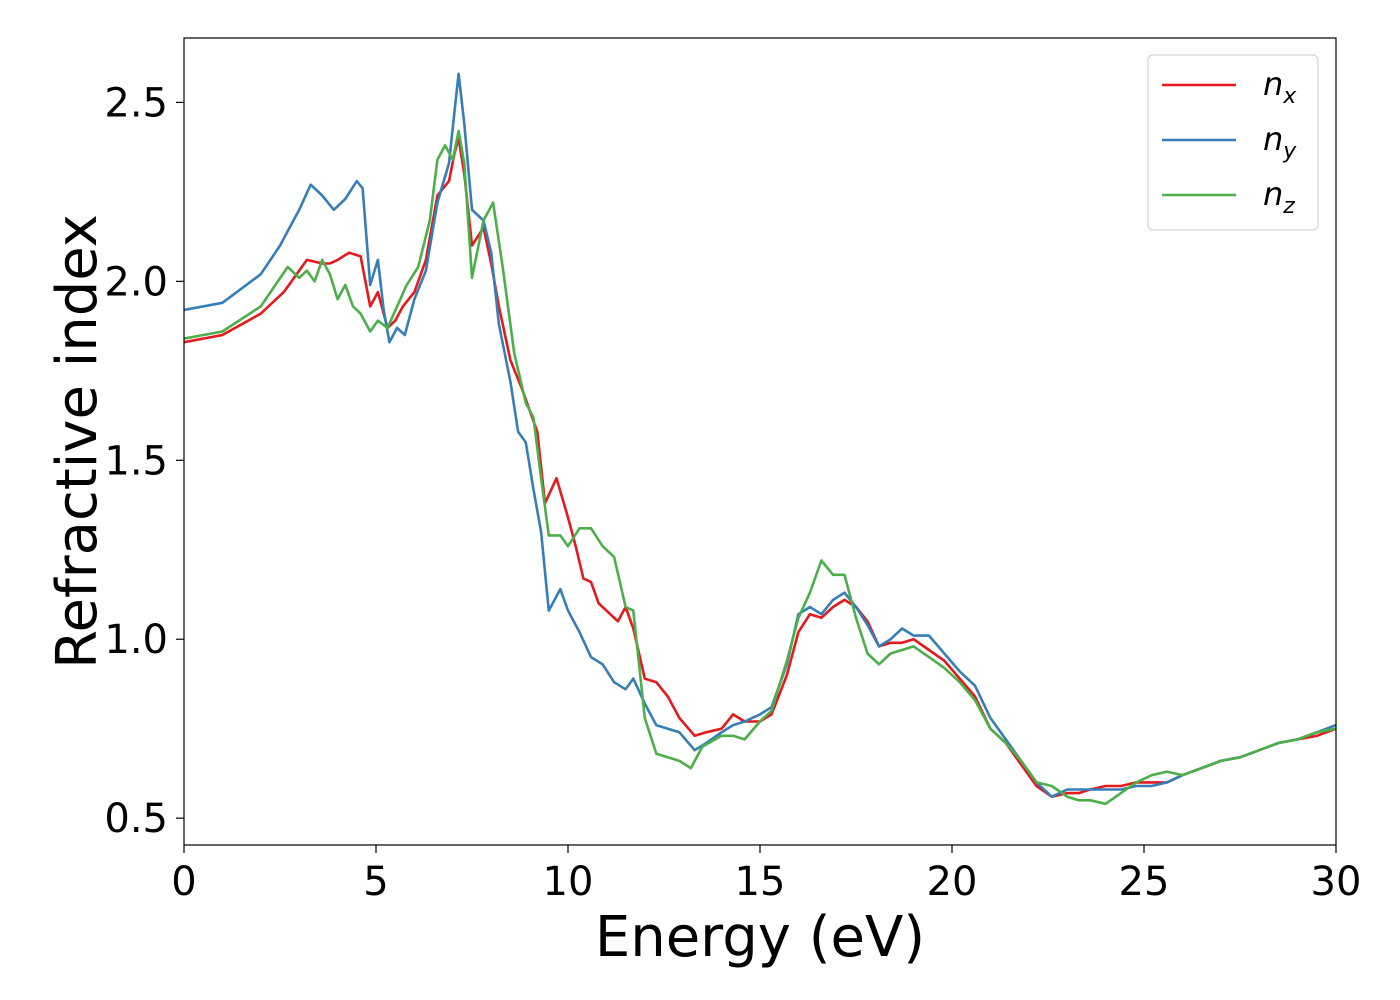 The height and width of the screenshot is (1000, 1400). Describe the element at coordinates (1233, 142) in the screenshot. I see `legend-box` at that location.